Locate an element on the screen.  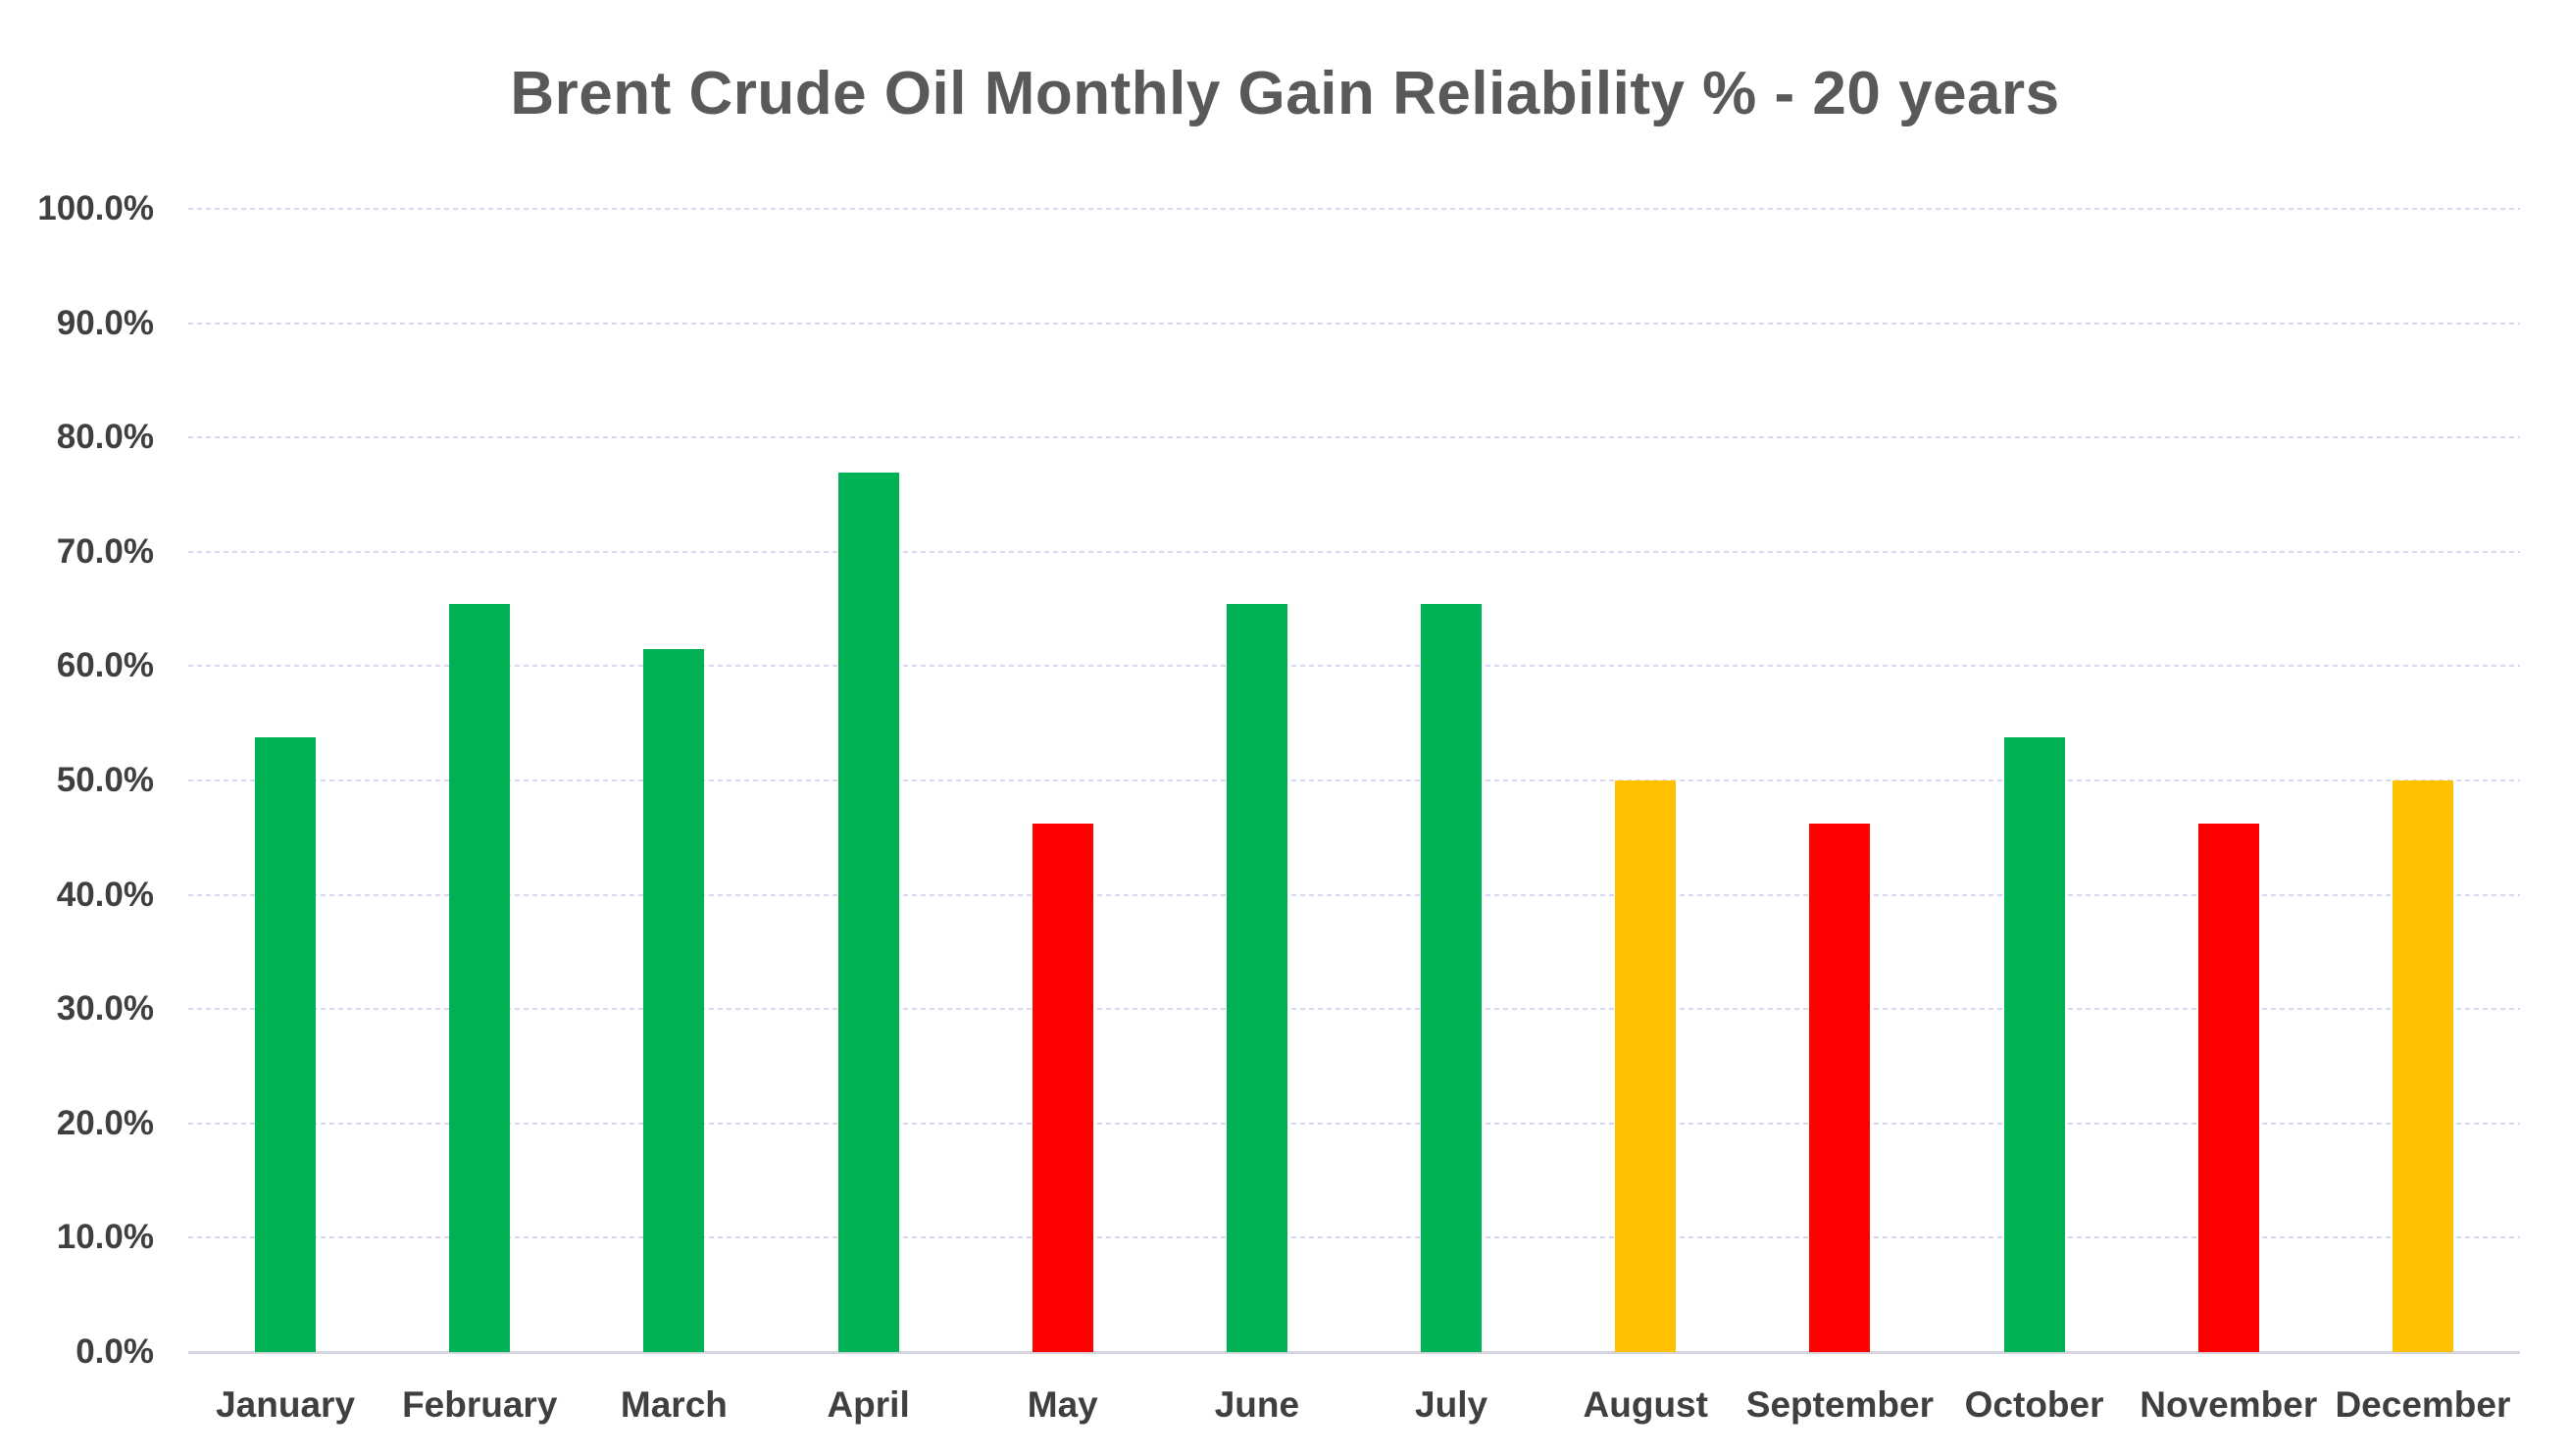
y-tick-label-800: 80.0% is located at coordinates (105, 437).